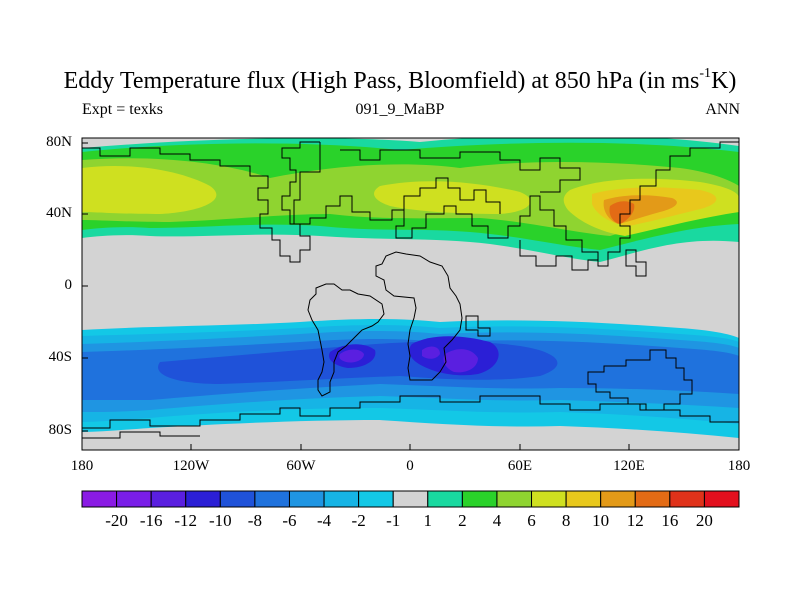 The width and height of the screenshot is (800, 600). What do you see at coordinates (351, 356) in the screenshot?
I see `sh-core-west-deep` at bounding box center [351, 356].